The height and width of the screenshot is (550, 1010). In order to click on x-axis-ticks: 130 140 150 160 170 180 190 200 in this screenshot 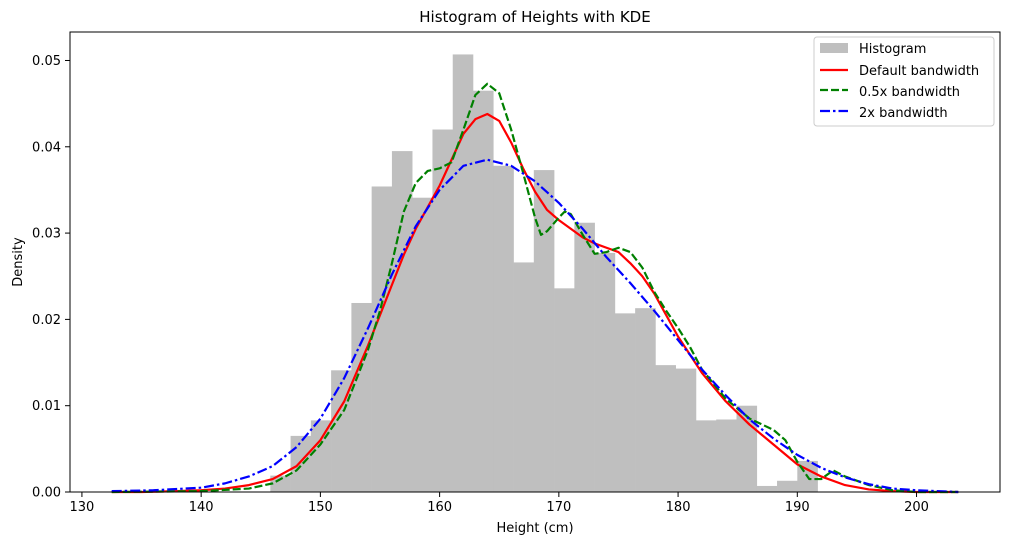, I will do `click(499, 503)`.